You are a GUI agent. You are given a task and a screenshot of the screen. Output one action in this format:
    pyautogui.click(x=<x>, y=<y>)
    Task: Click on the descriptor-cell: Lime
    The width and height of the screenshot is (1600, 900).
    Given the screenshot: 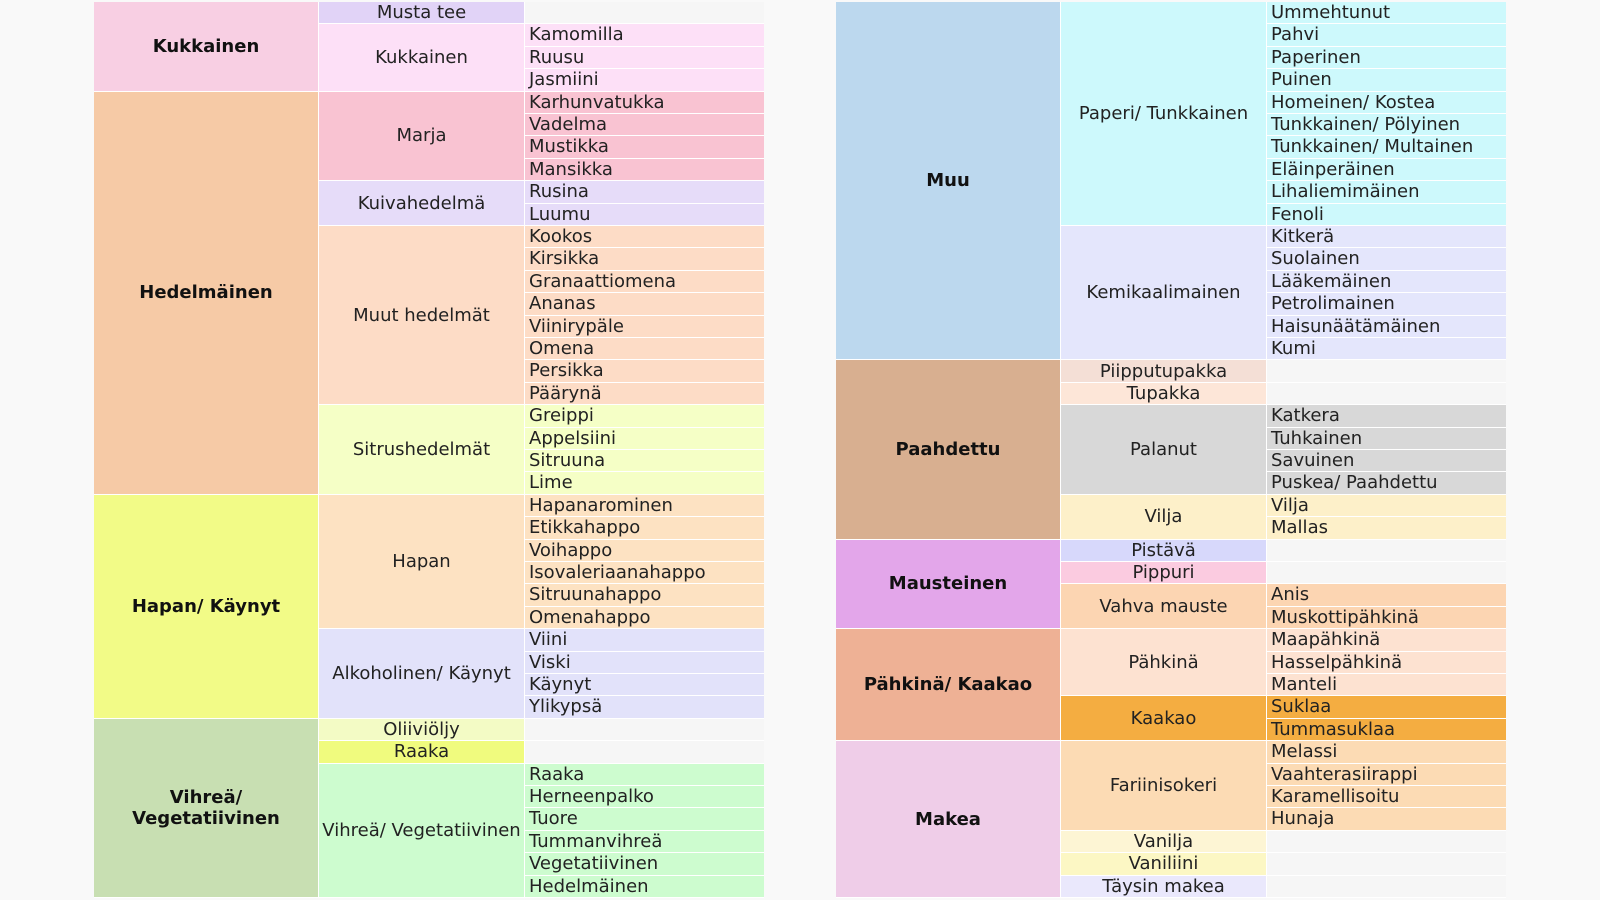 What is the action you would take?
    pyautogui.click(x=644, y=483)
    